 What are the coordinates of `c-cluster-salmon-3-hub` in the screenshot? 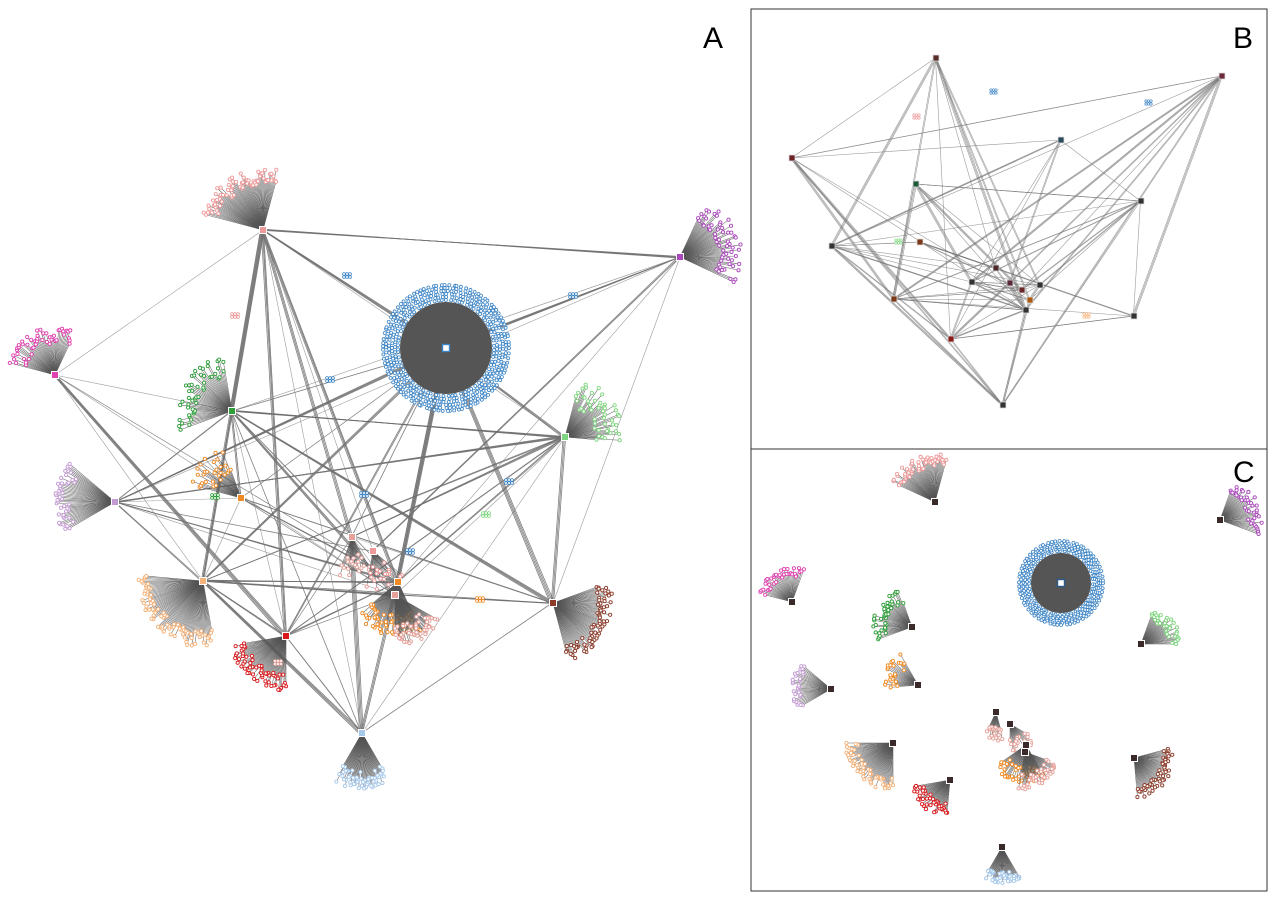 It's located at (1025, 752).